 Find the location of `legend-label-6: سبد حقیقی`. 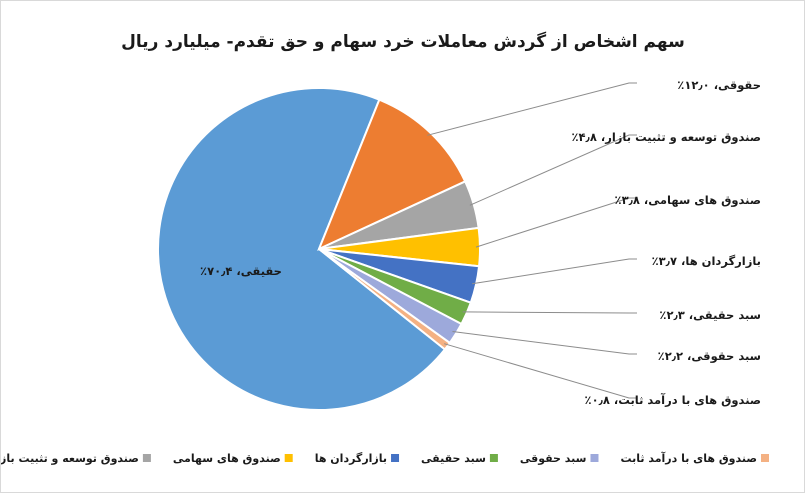

legend-label-6: سبد حقیقی is located at coordinates (453, 458).